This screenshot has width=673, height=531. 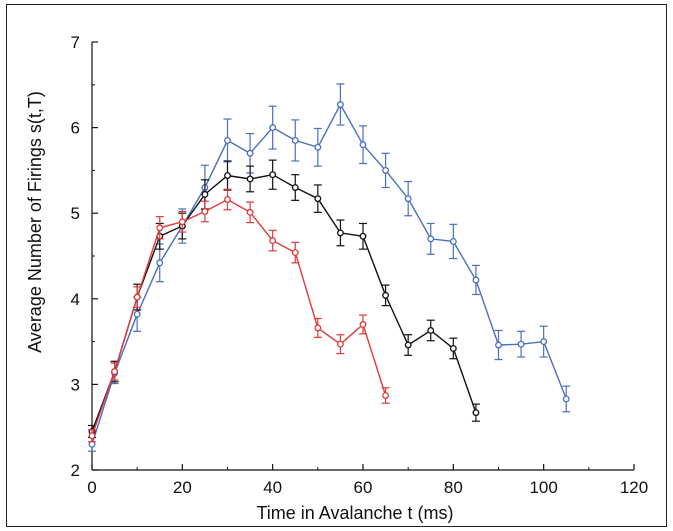 What do you see at coordinates (75, 470) in the screenshot?
I see `y-tick-label: 2` at bounding box center [75, 470].